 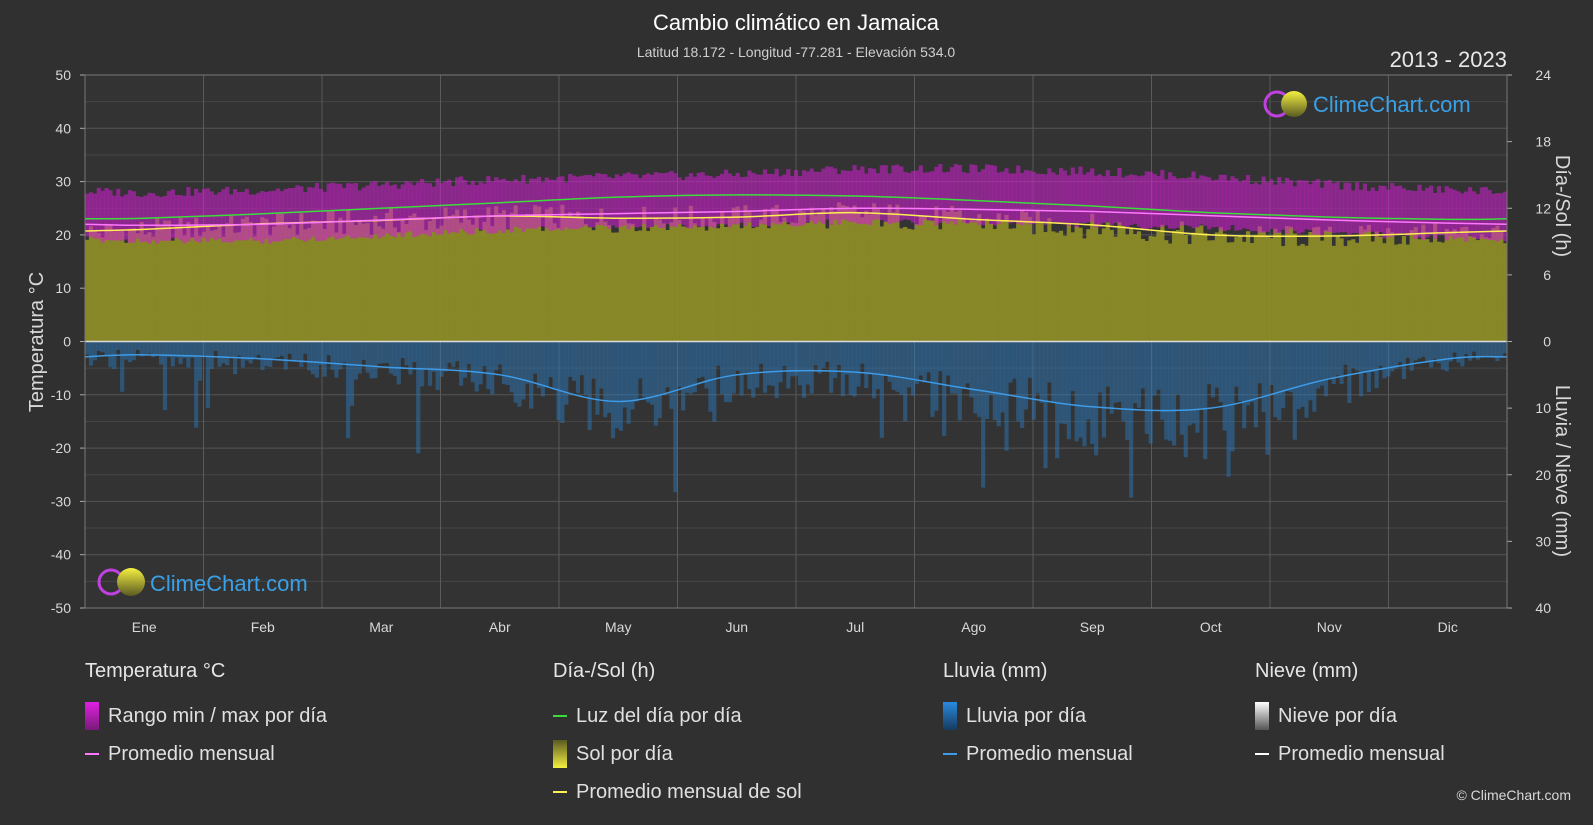 What do you see at coordinates (1307, 671) in the screenshot?
I see `legend-heading-snow: Nieve (mm)` at bounding box center [1307, 671].